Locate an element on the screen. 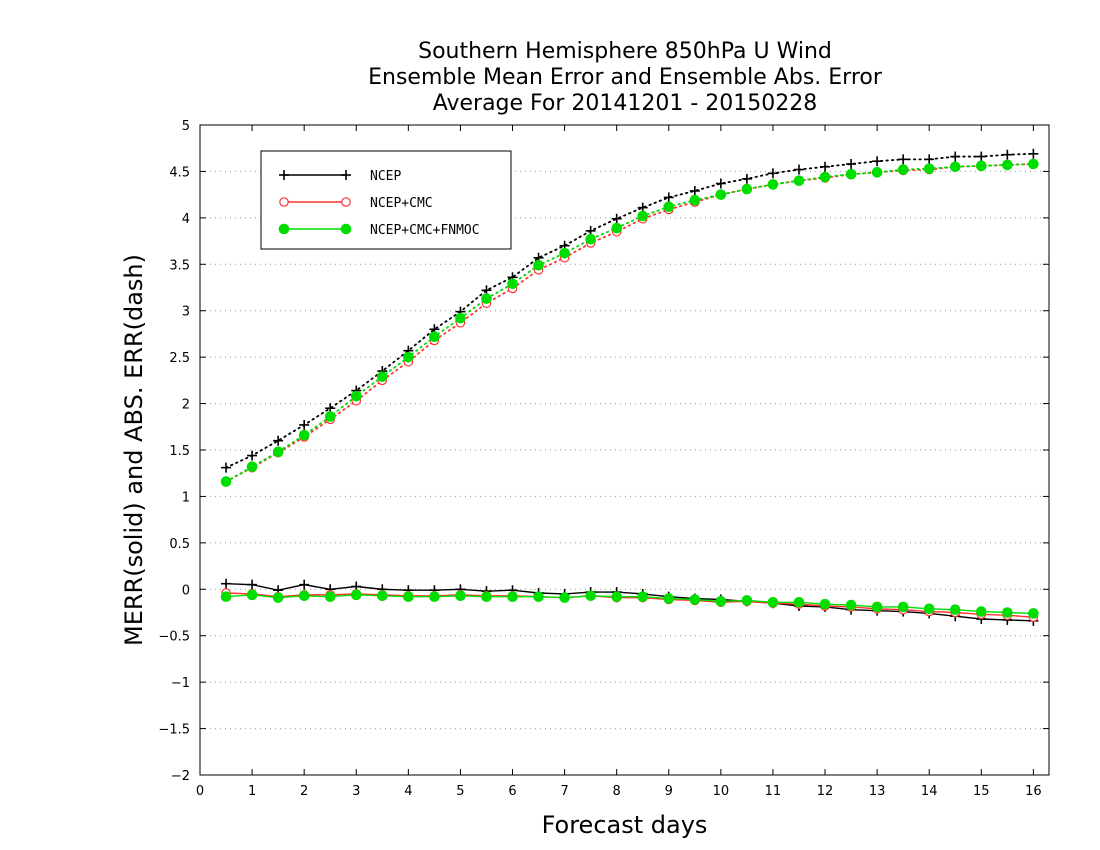 Image resolution: width=1100 pixels, height=850 pixels. legend-label: NCEP+CMC+FNMOC is located at coordinates (425, 230).